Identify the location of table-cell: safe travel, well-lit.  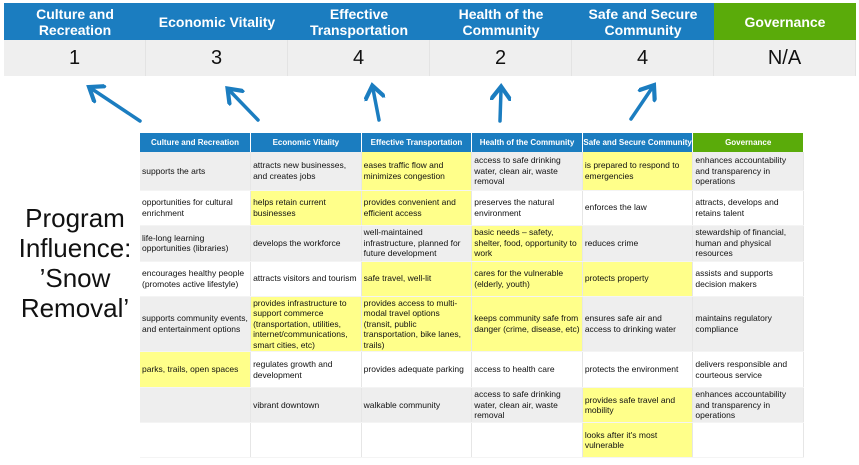
(417, 279).